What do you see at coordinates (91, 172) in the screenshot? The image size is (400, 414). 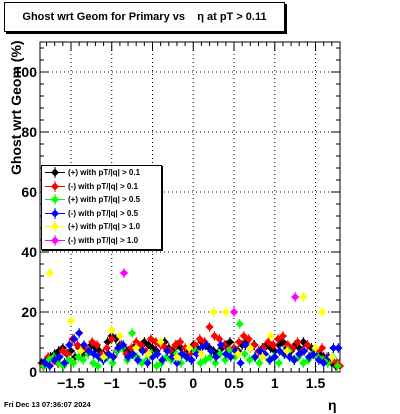 I see `legend-item: (+) with pT/|q| > 0.1` at bounding box center [91, 172].